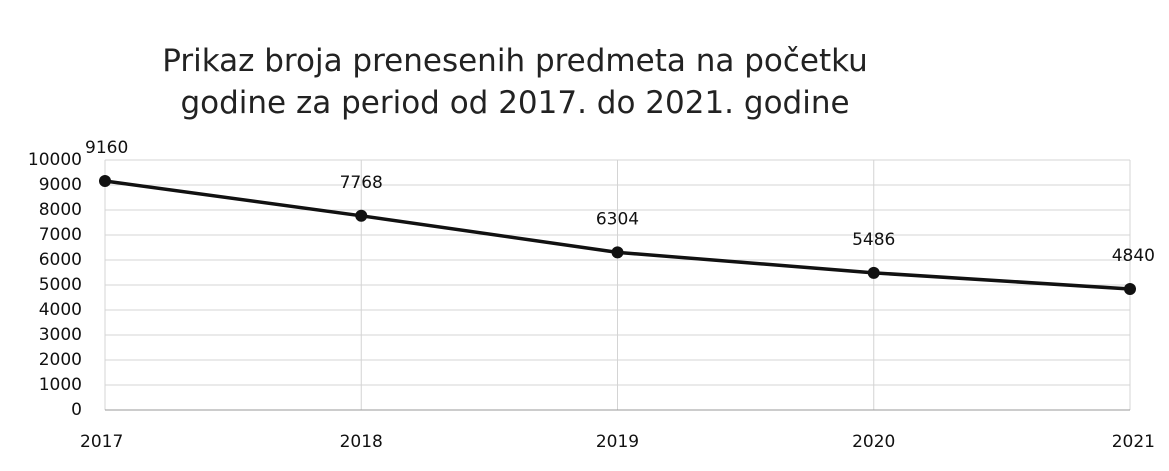  Describe the element at coordinates (873, 442) in the screenshot. I see `x-tick-label: 2020` at that location.